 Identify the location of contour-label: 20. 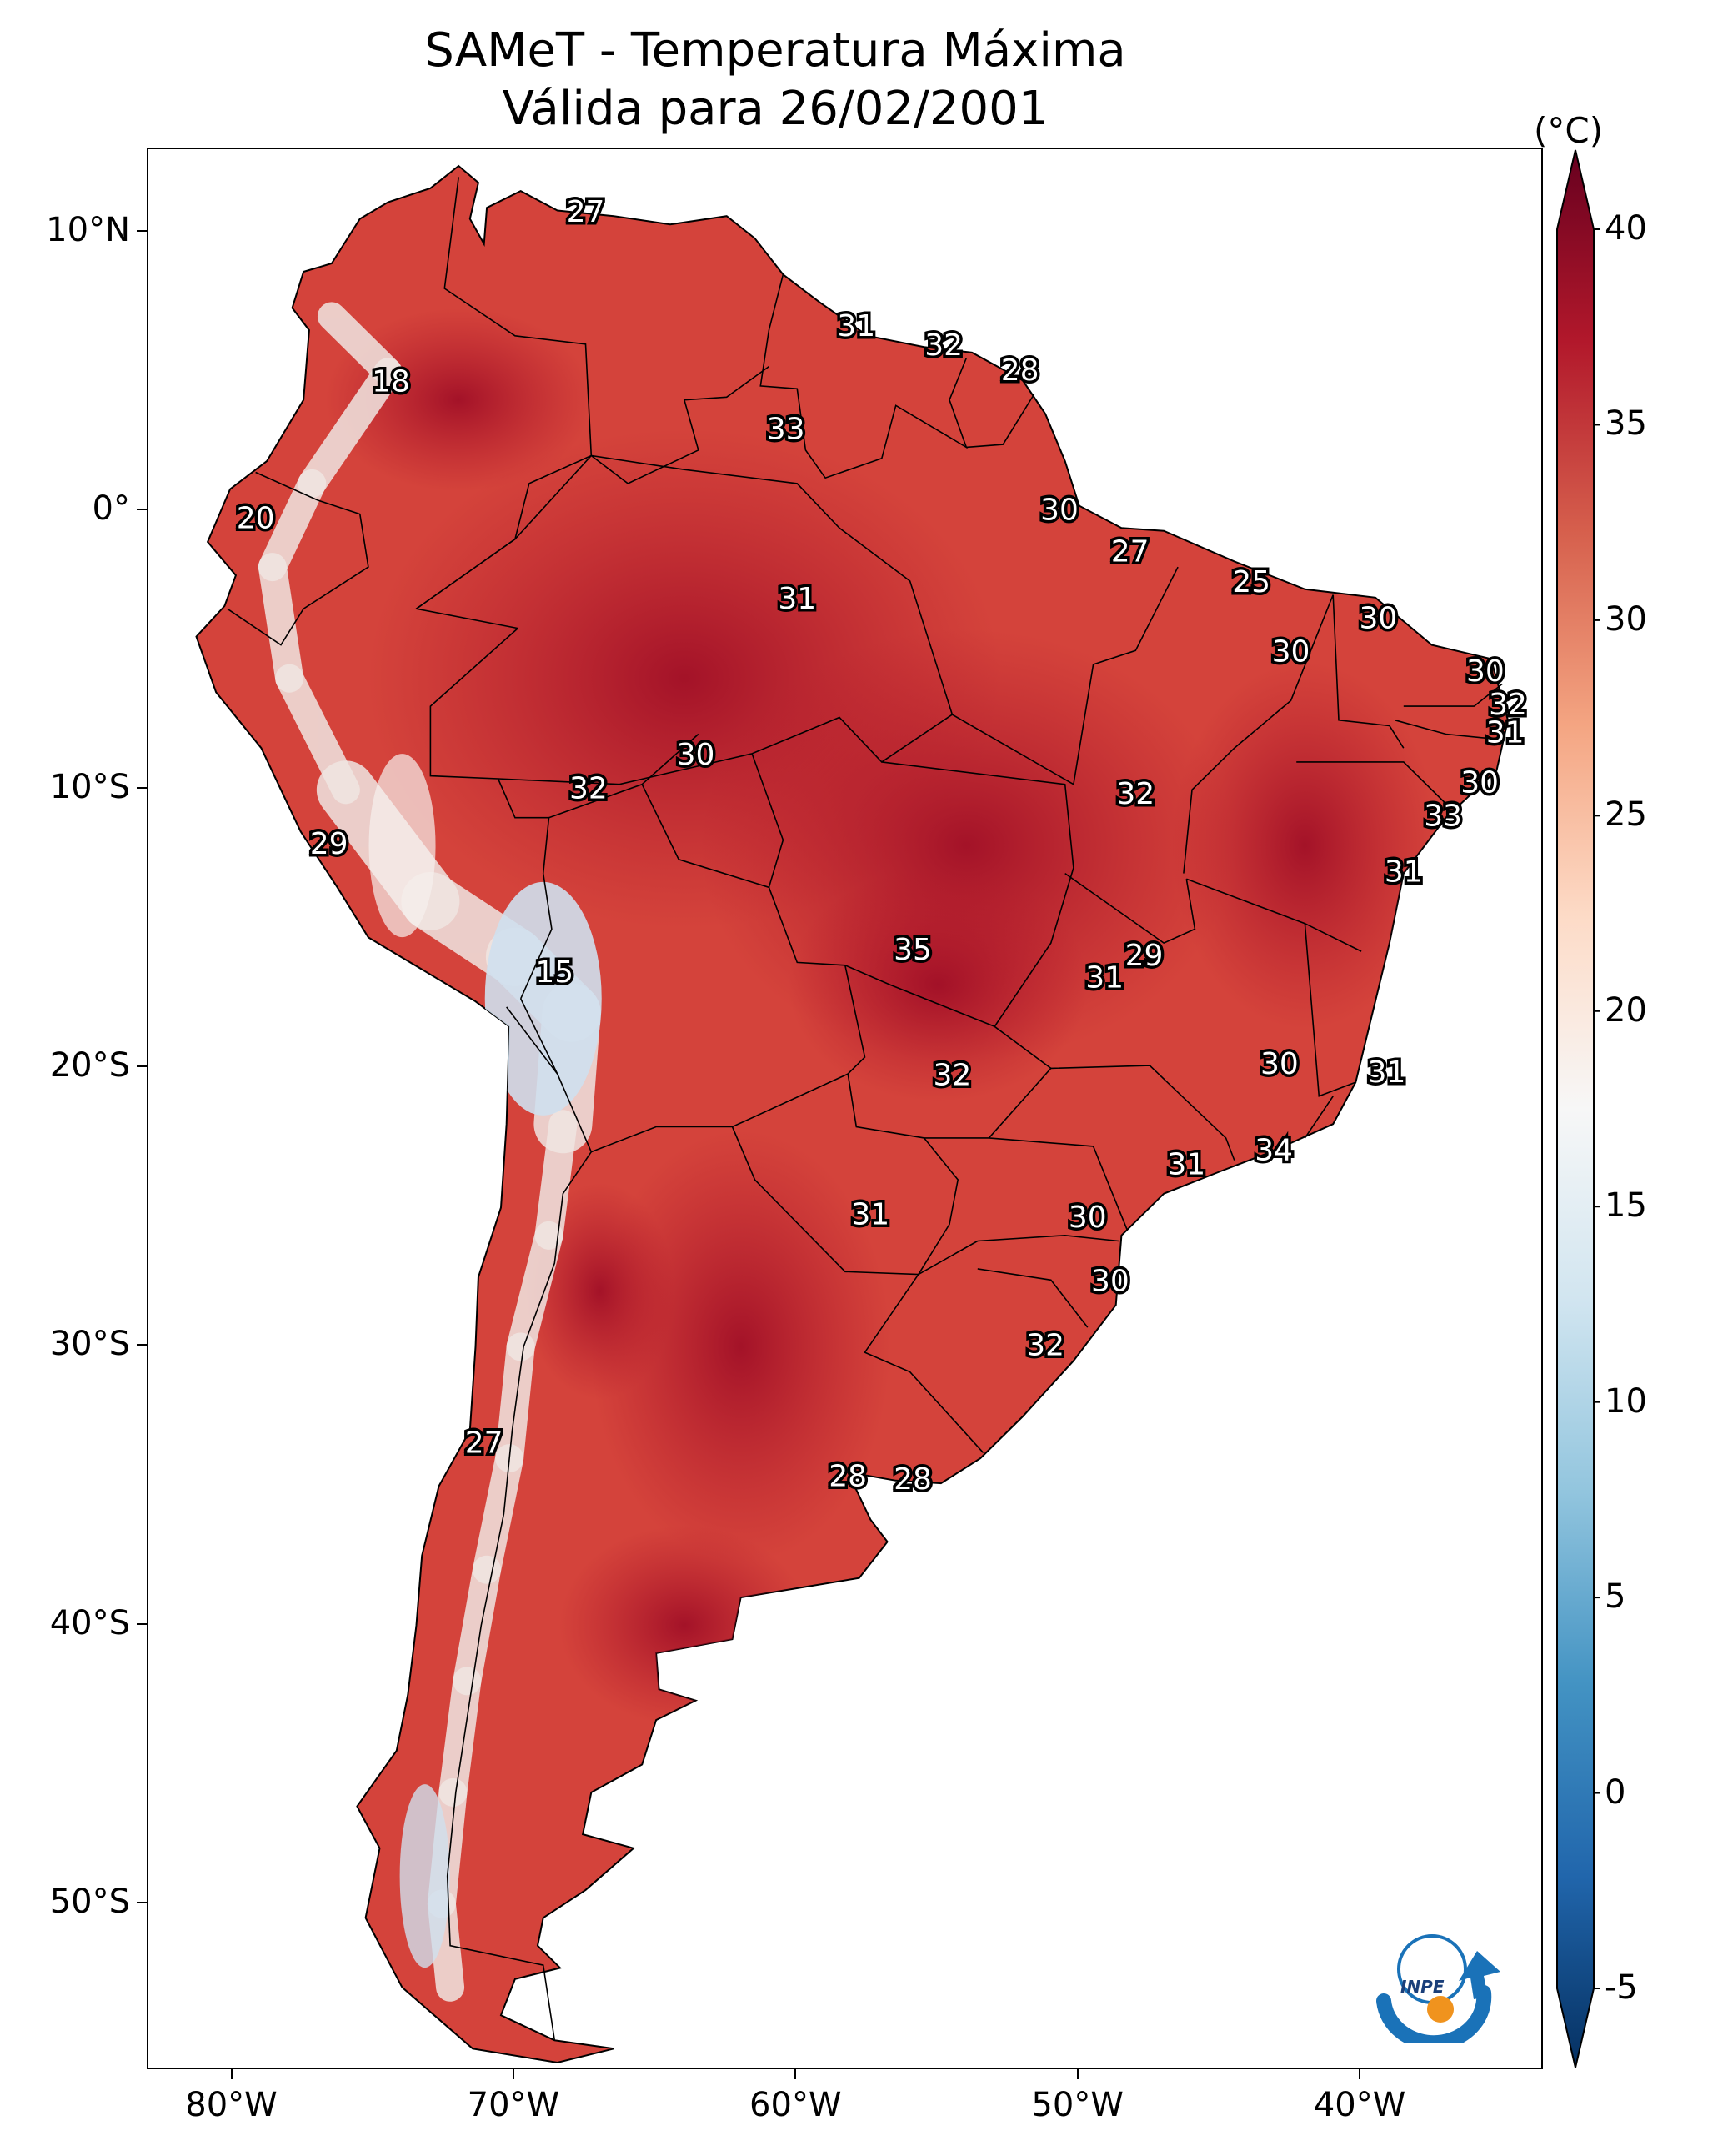
(256, 518).